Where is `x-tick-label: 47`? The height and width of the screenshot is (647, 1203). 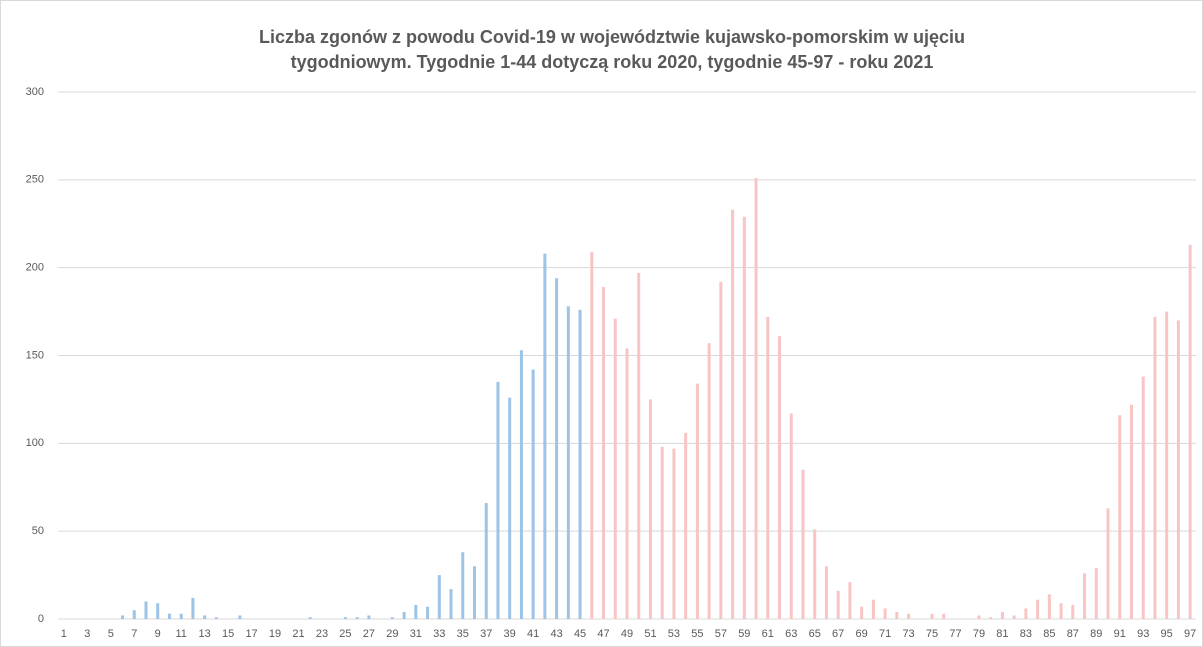 x-tick-label: 47 is located at coordinates (603, 634).